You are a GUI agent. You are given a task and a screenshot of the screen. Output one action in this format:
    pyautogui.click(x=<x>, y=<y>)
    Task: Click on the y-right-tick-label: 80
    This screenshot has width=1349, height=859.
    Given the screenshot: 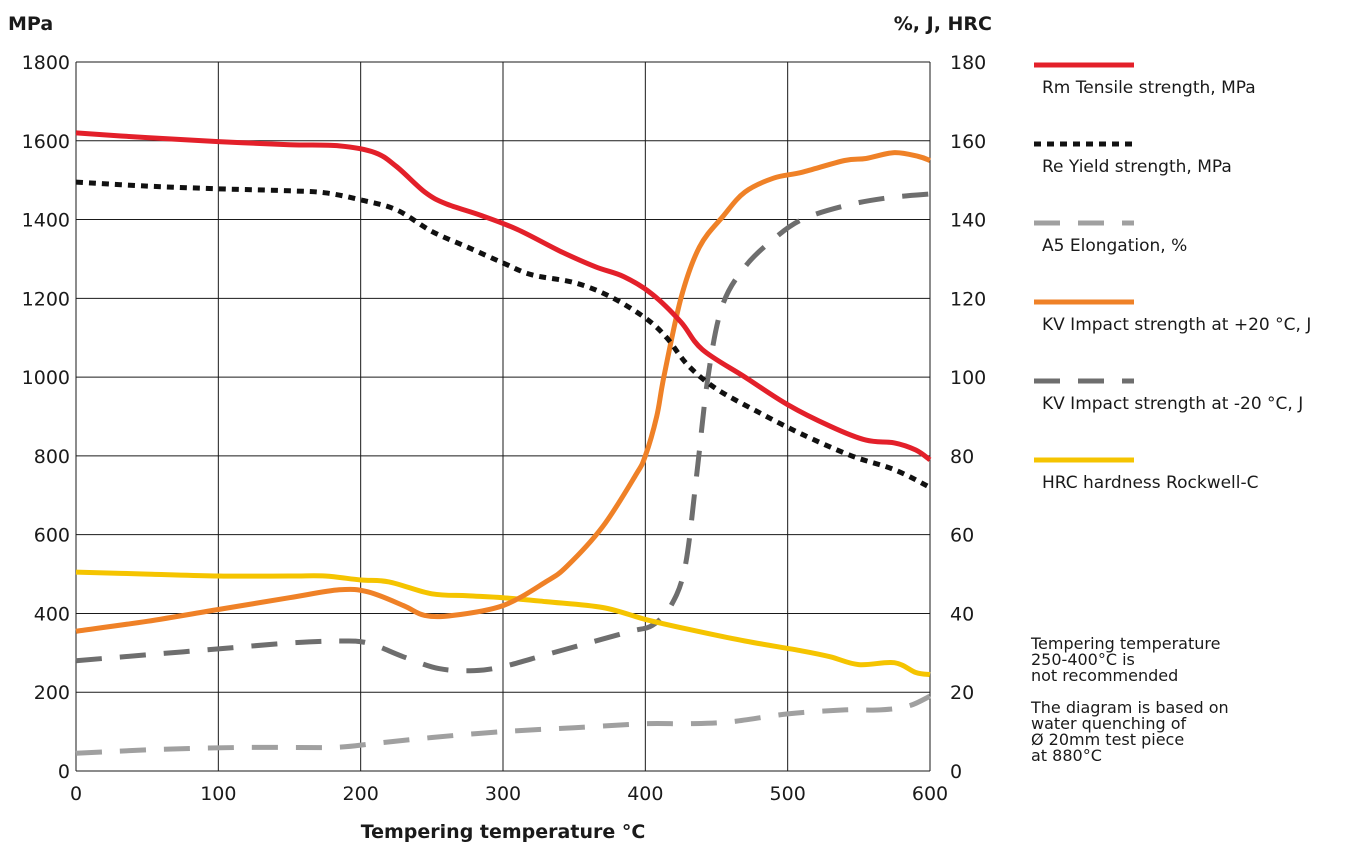 What is the action you would take?
    pyautogui.click(x=962, y=457)
    